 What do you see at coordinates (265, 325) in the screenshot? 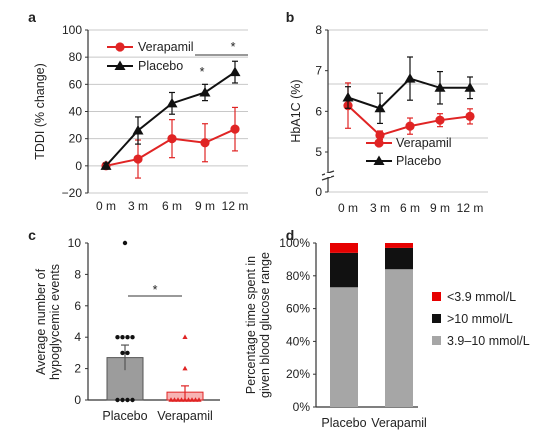
I see `panel-d-y-axis-label-line: given blood glucose range` at bounding box center [265, 325].